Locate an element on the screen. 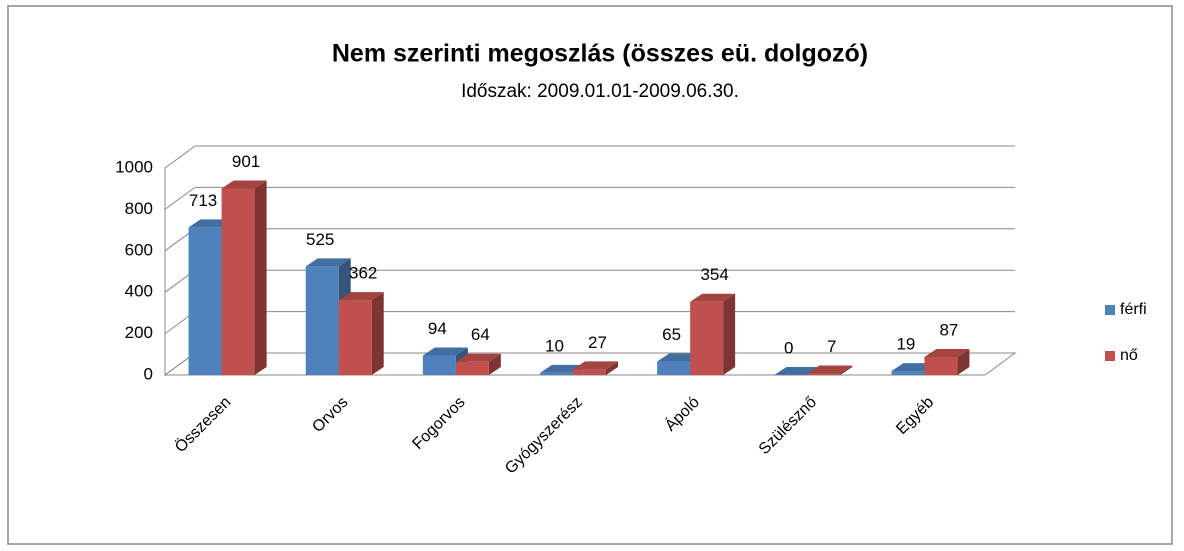 This screenshot has height=551, width=1184. data-label: 7 is located at coordinates (831, 346).